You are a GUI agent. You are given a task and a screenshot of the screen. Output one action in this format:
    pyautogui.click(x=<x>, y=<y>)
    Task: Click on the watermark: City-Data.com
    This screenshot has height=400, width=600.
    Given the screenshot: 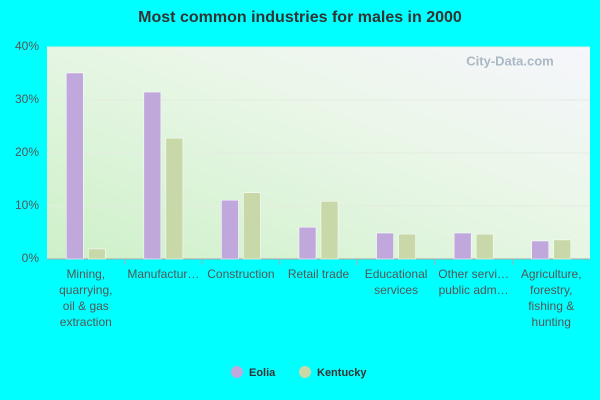 What is the action you would take?
    pyautogui.click(x=509, y=60)
    